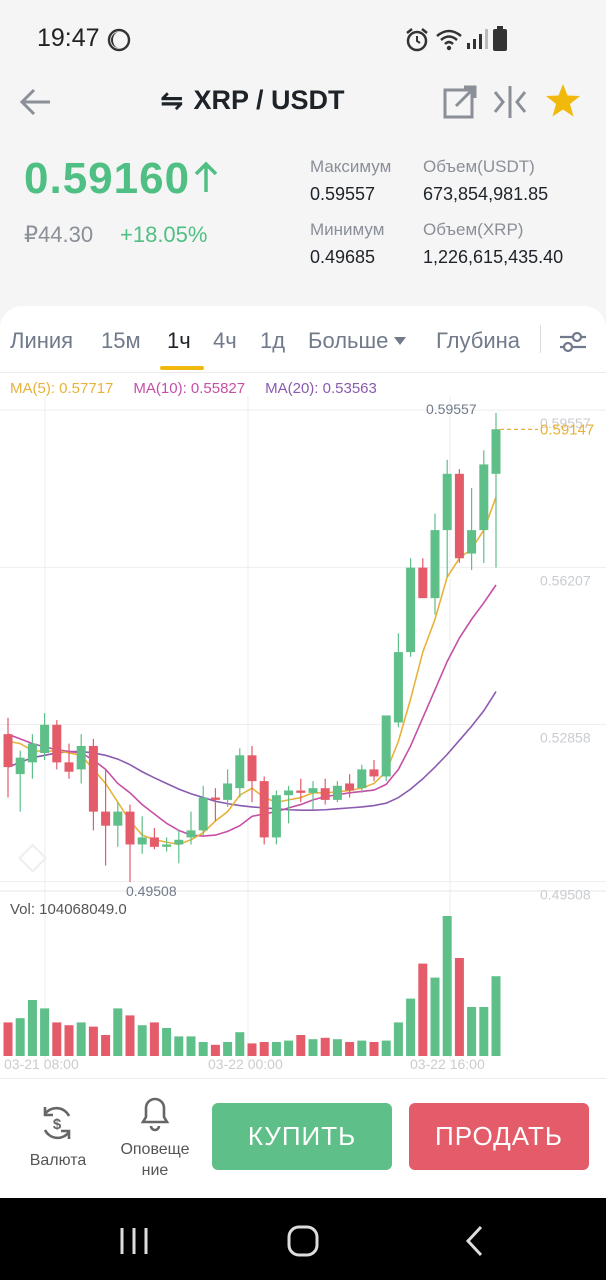  Describe the element at coordinates (135, 1241) in the screenshot. I see `recent-apps-icon` at that location.